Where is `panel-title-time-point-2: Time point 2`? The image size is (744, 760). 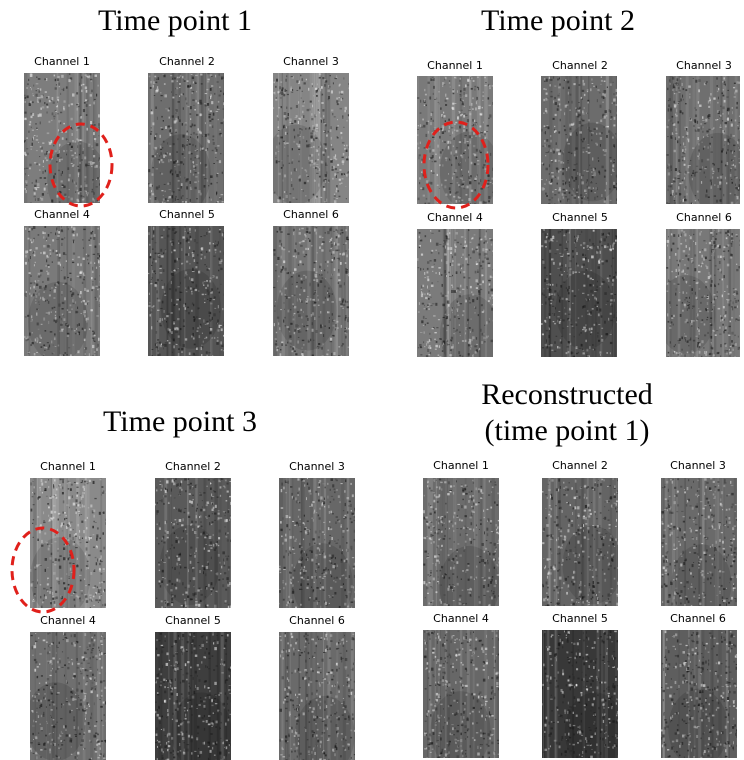 panel-title-time-point-2: Time point 2 is located at coordinates (558, 20).